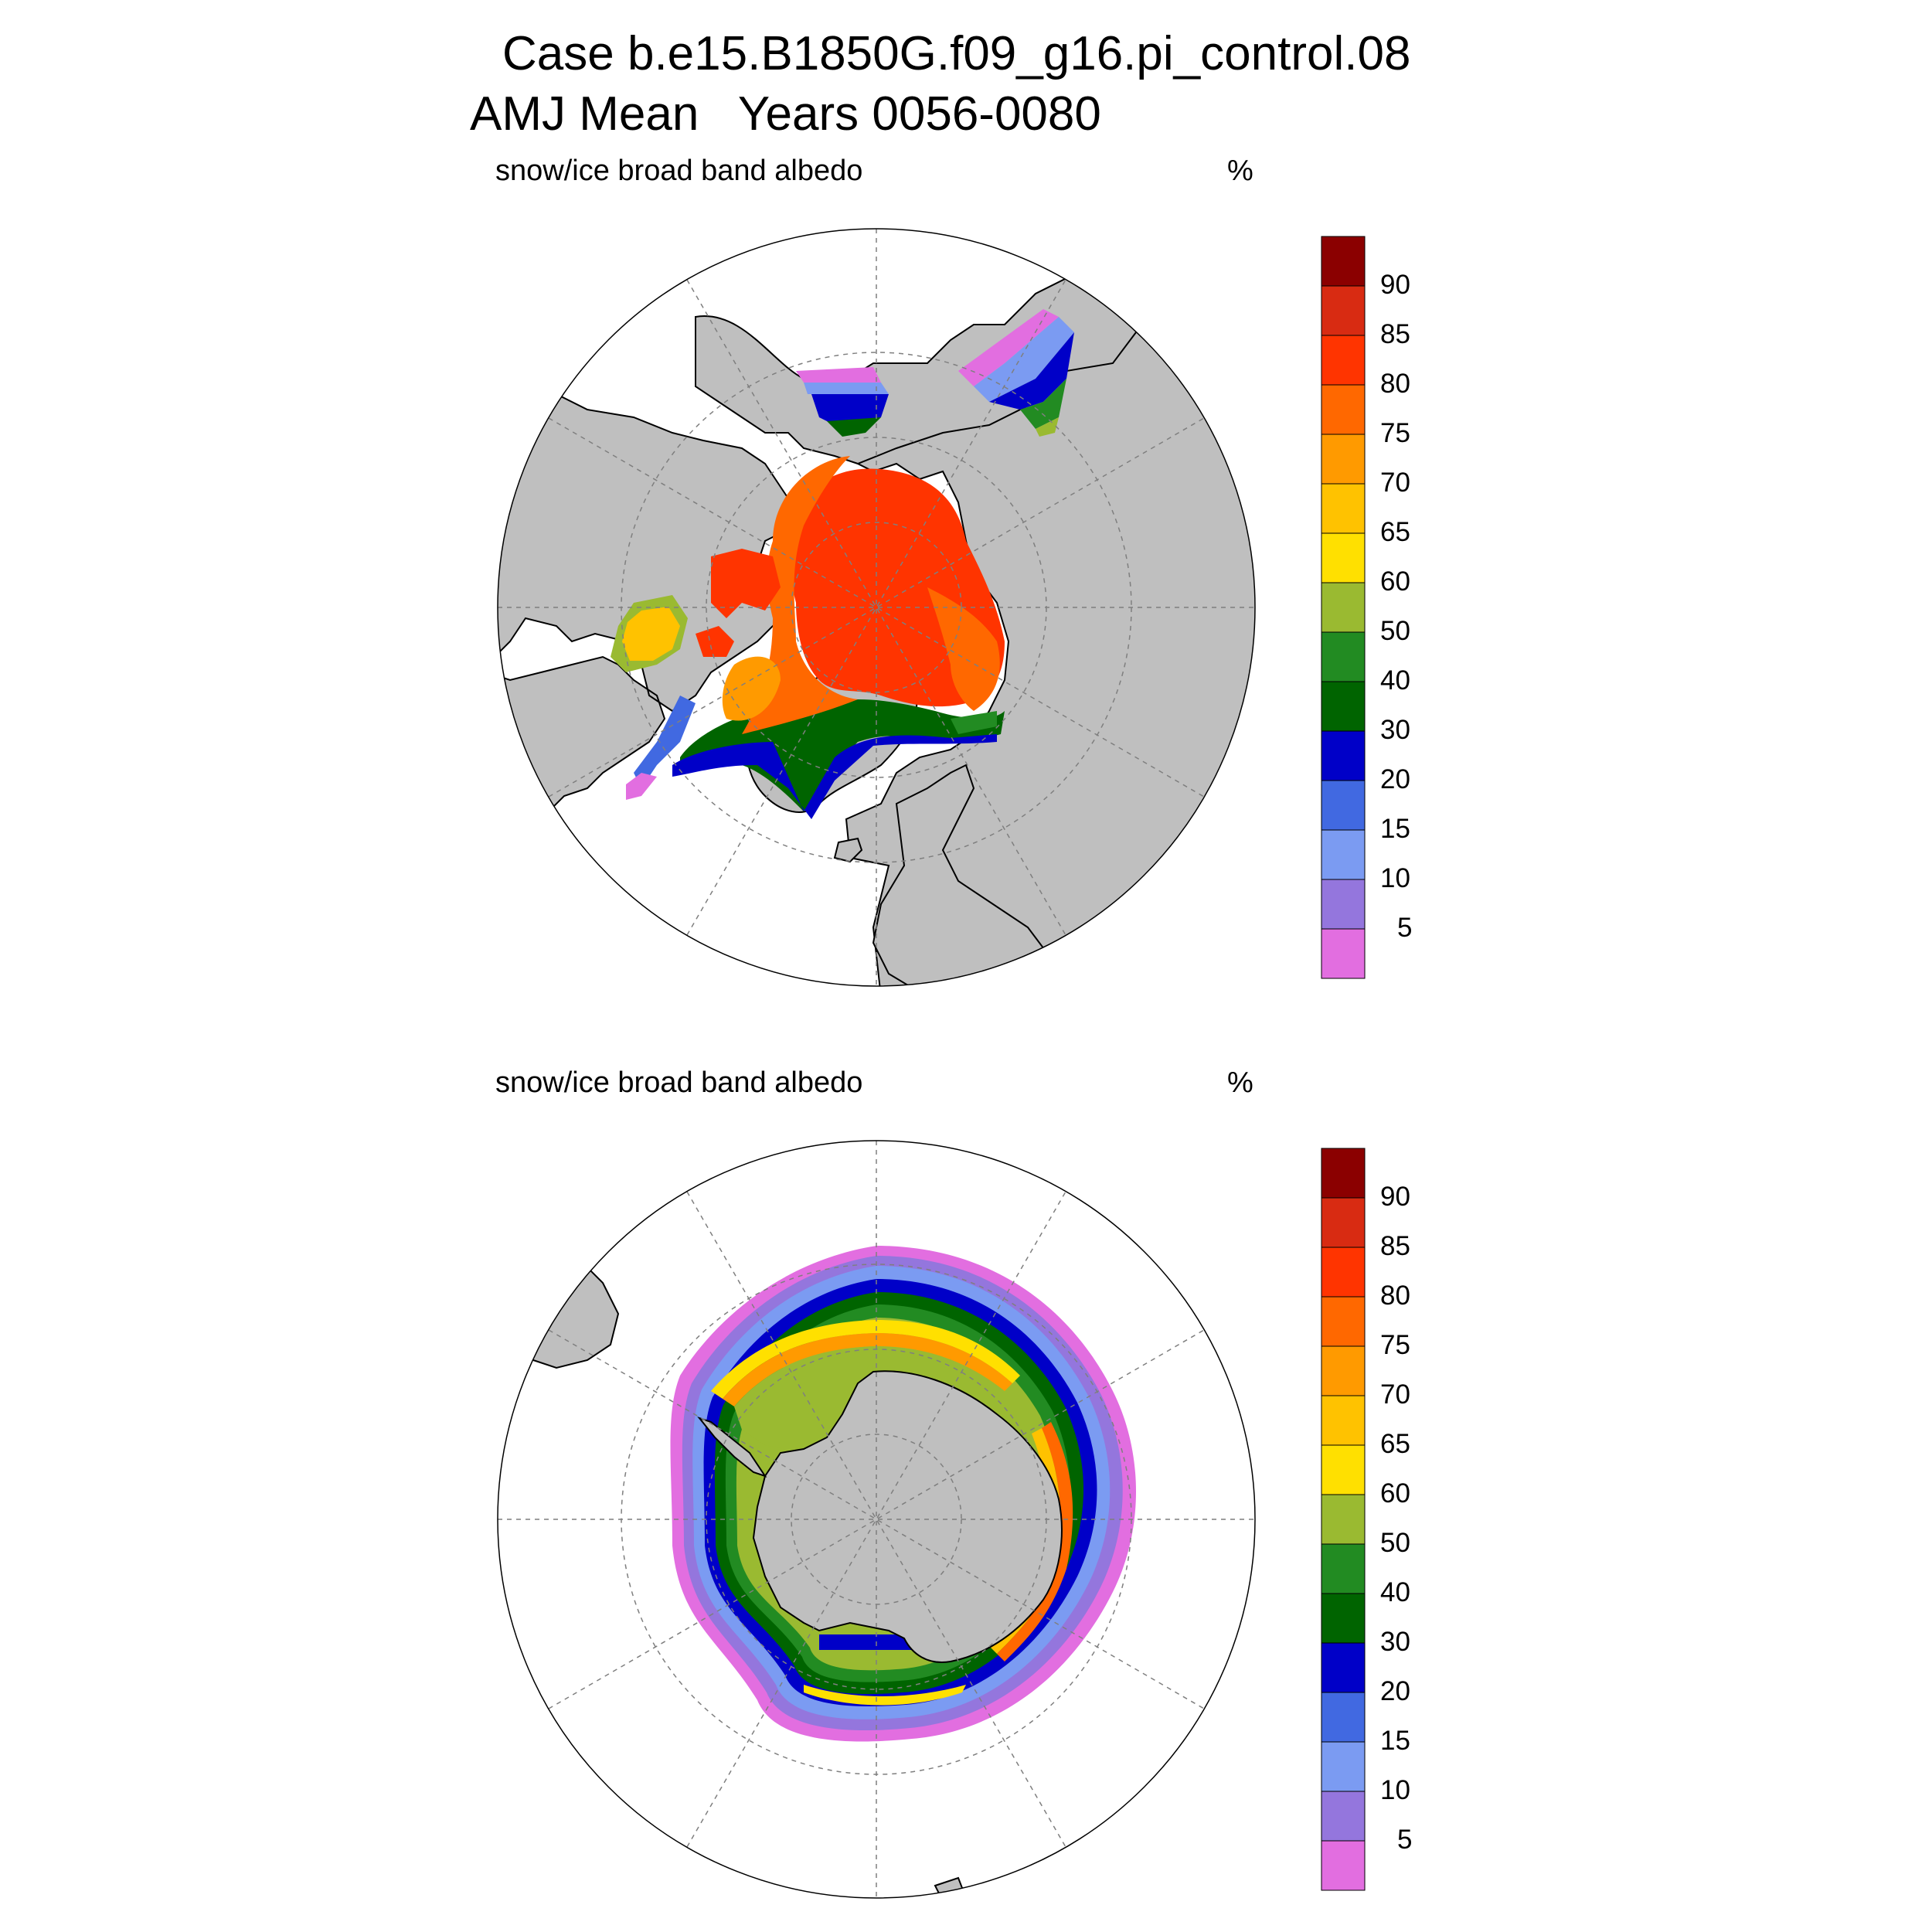 The image size is (1932, 1932). Describe the element at coordinates (854, 427) in the screenshot. I see `north-ice-bering-green` at that location.